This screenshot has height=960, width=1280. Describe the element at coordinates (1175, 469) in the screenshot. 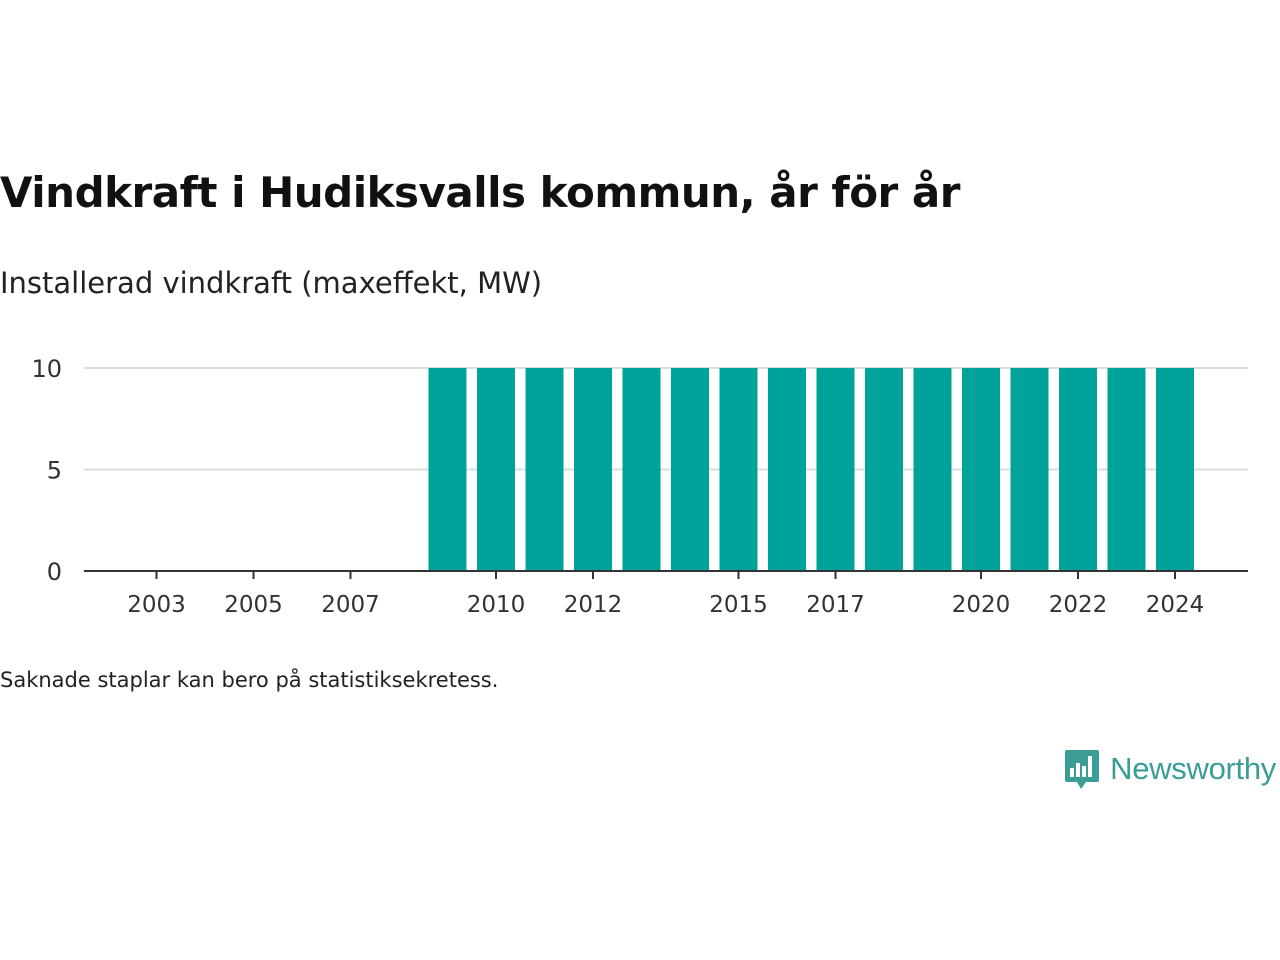

I see `bar-2024` at that location.